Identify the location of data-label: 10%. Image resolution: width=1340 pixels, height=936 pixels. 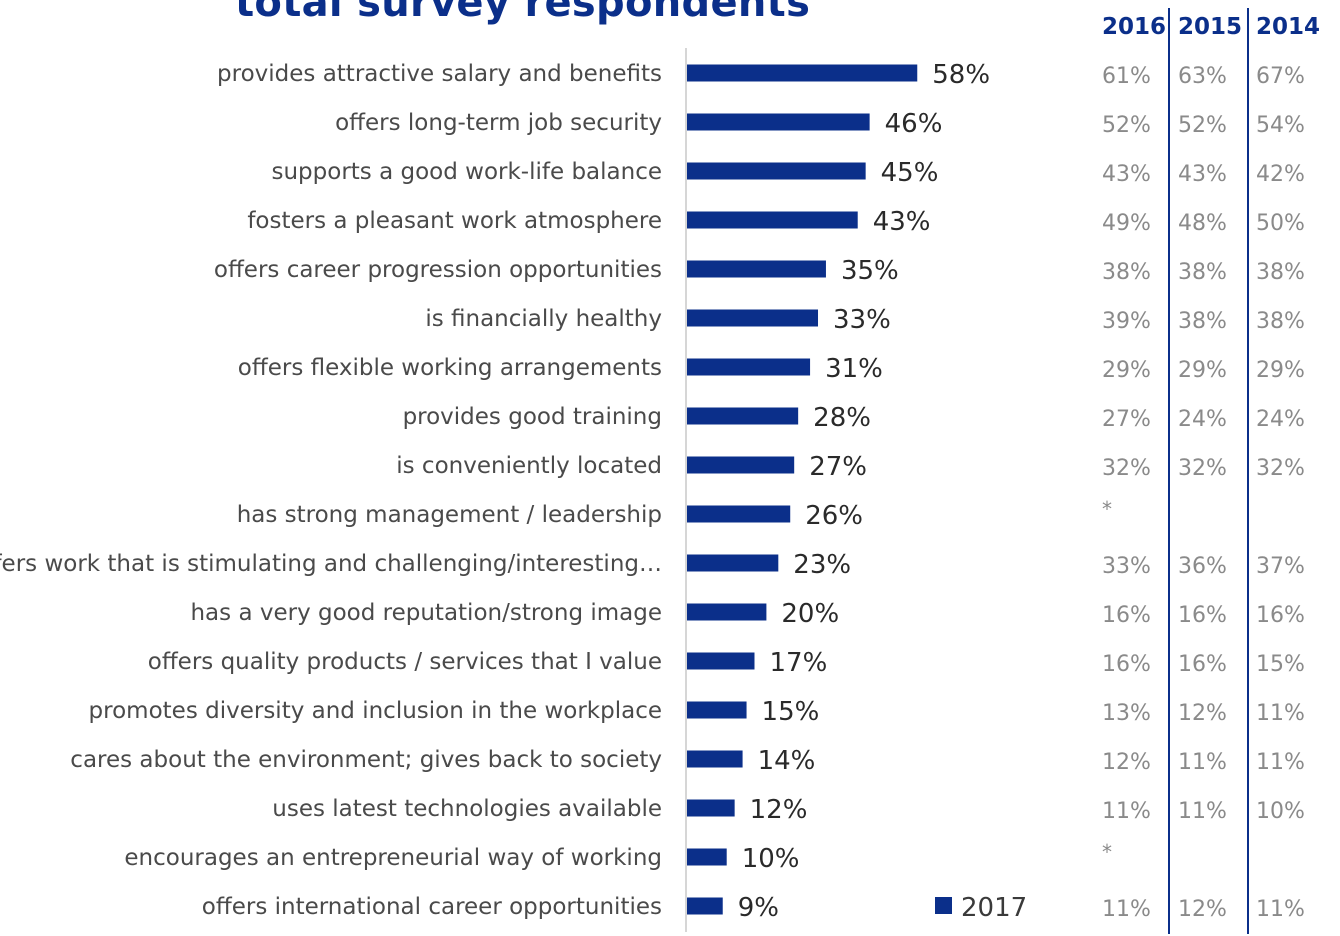
(771, 859).